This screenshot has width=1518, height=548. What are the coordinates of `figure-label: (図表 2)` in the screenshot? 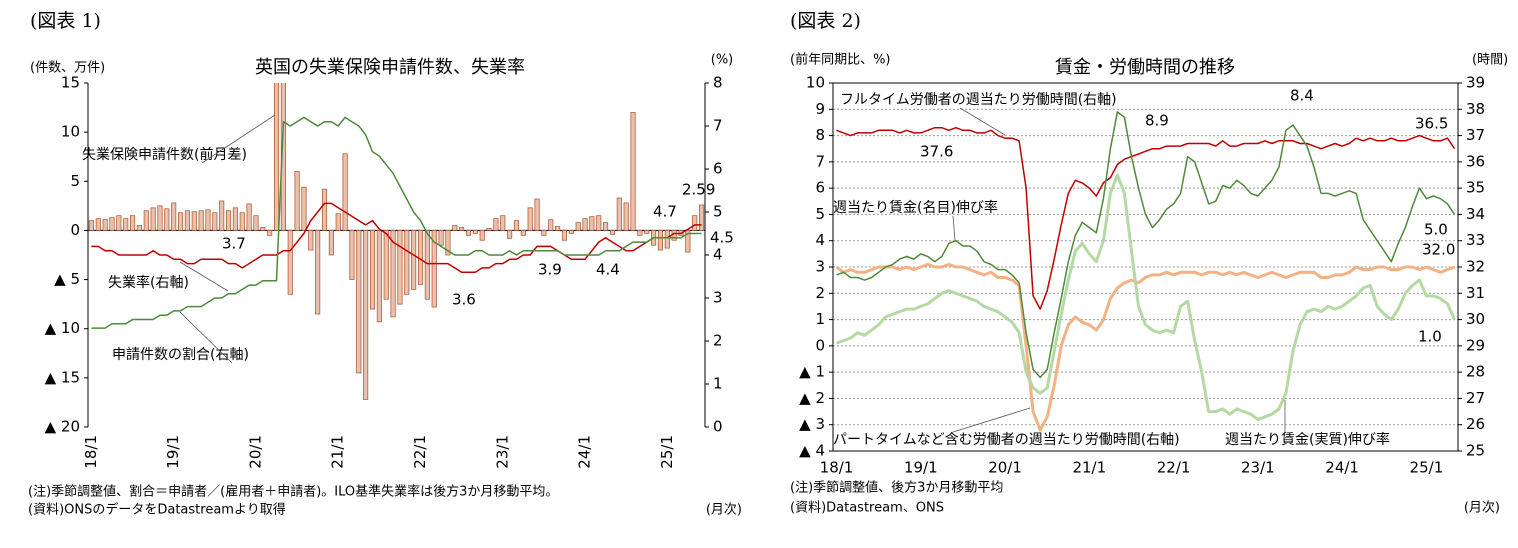 It's located at (825, 21).